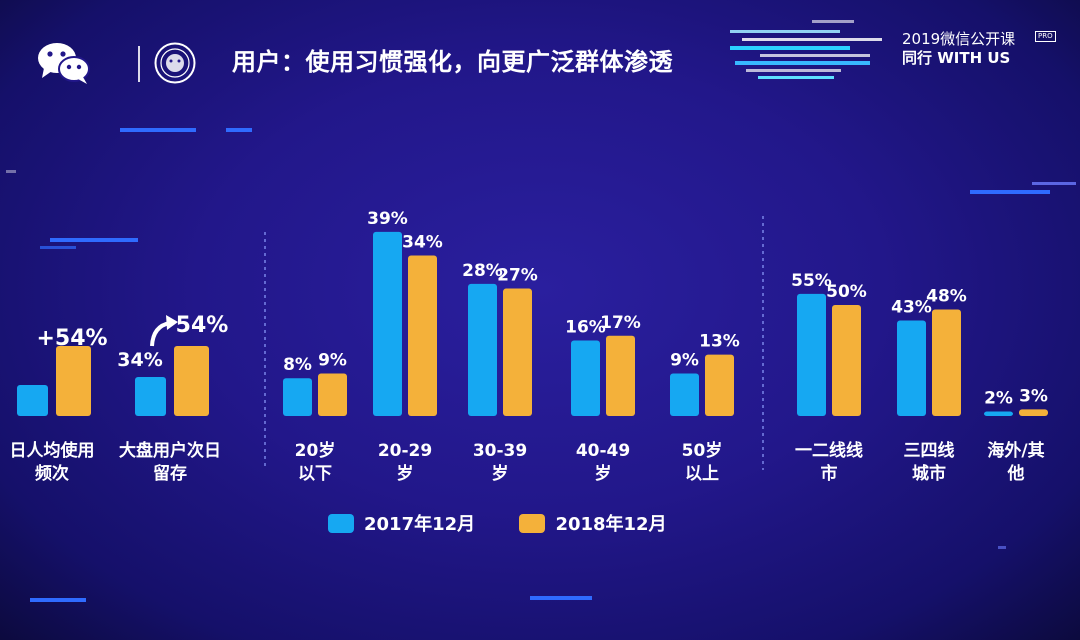  Describe the element at coordinates (1033, 396) in the screenshot. I see `value-label-city-3-2018: 3%` at that location.